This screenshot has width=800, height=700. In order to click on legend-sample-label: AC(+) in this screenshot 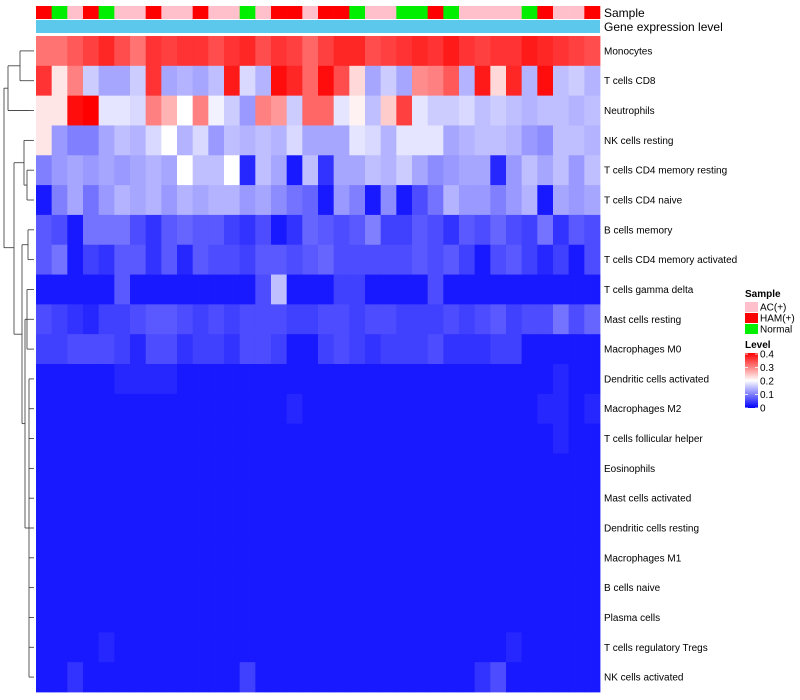, I will do `click(773, 308)`.